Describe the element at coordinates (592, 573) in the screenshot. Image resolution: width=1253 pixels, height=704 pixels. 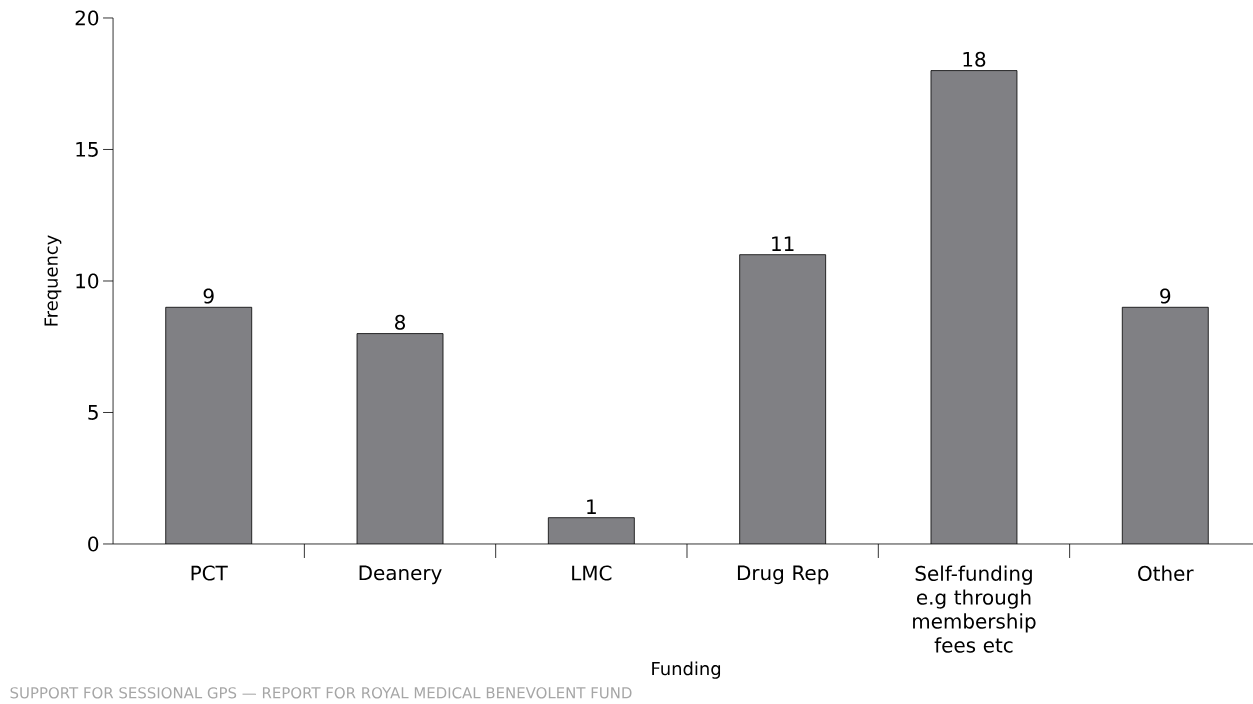
I see `x-tick-label: LMC` at that location.